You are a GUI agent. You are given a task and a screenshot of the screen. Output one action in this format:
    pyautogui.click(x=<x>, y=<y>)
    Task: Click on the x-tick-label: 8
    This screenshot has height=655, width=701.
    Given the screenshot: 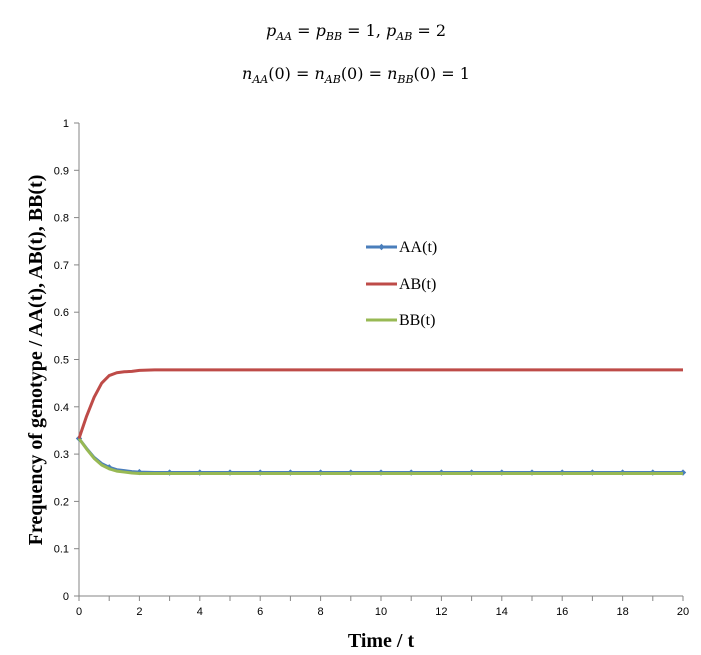 What is the action you would take?
    pyautogui.click(x=321, y=612)
    